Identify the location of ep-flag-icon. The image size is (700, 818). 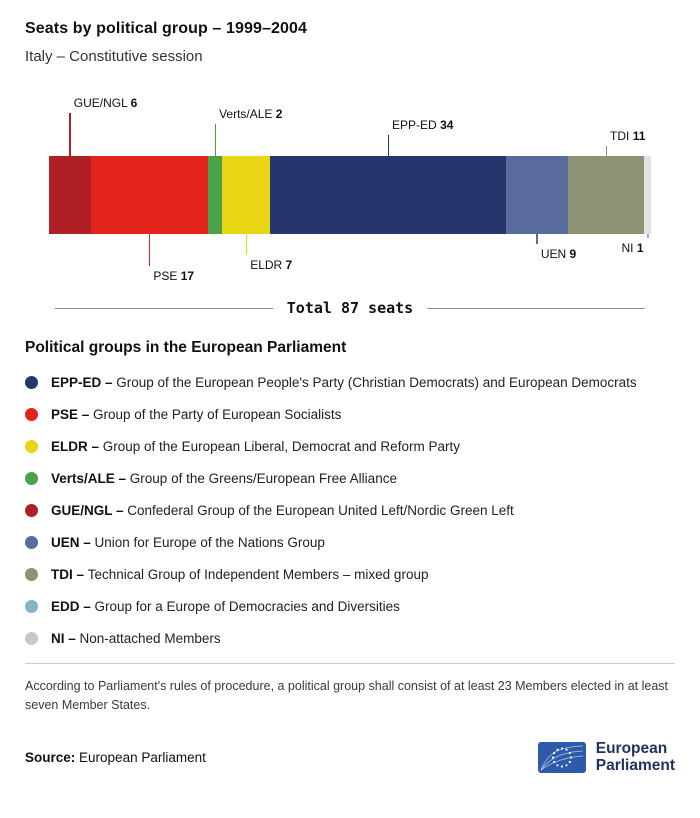
(561, 757).